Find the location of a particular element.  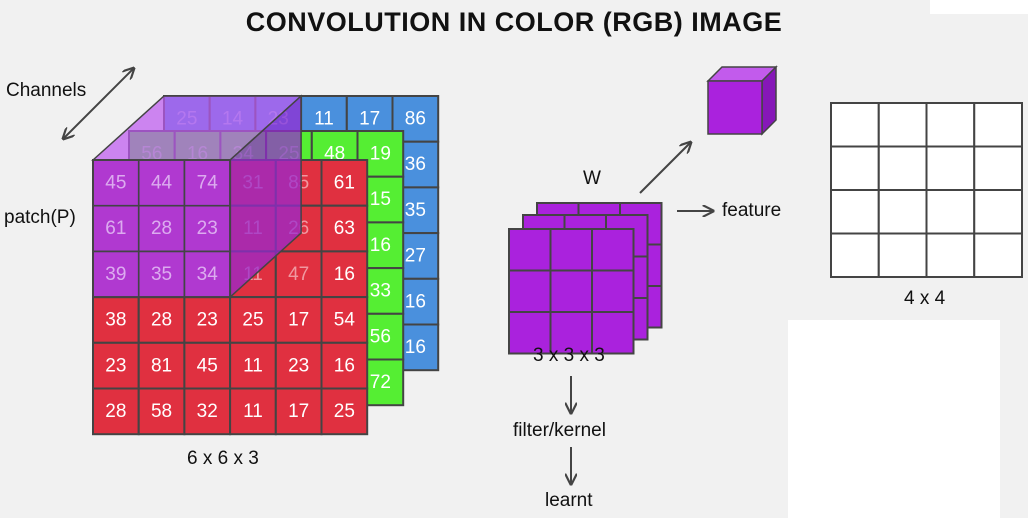

patch-value: 45 is located at coordinates (115, 183).